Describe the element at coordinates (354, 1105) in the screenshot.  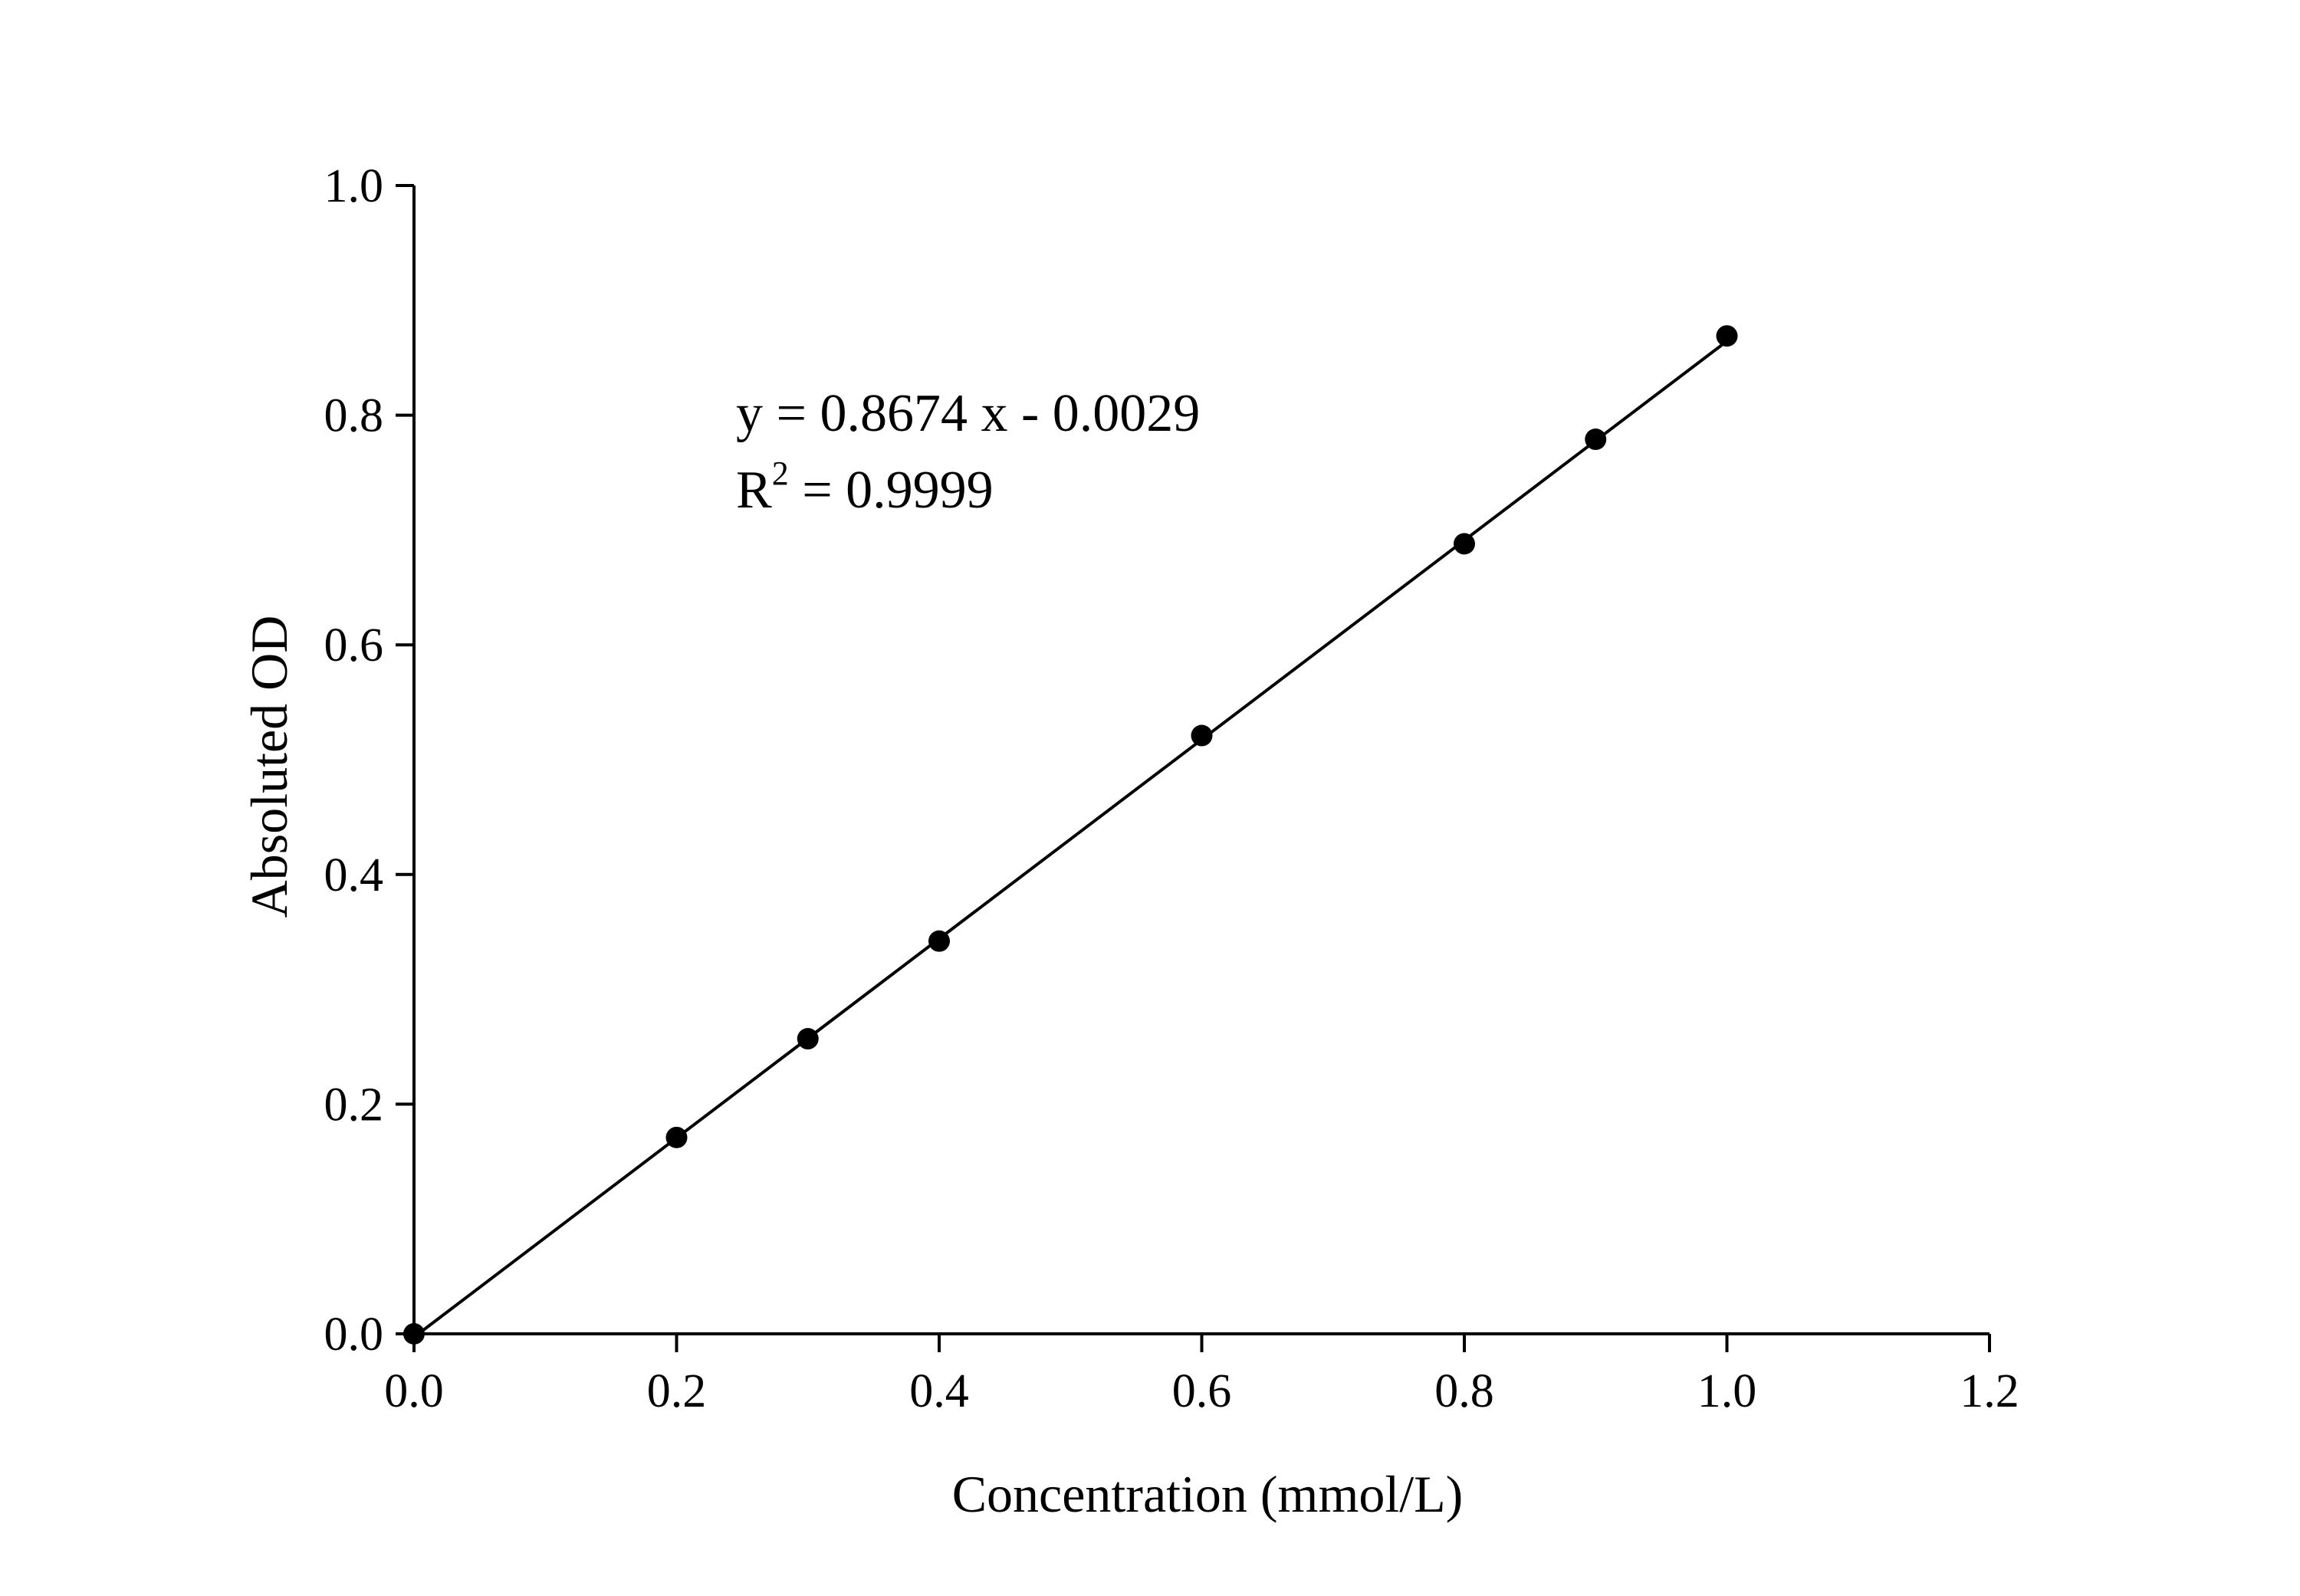
I see `y-tick-label: 0.2` at that location.